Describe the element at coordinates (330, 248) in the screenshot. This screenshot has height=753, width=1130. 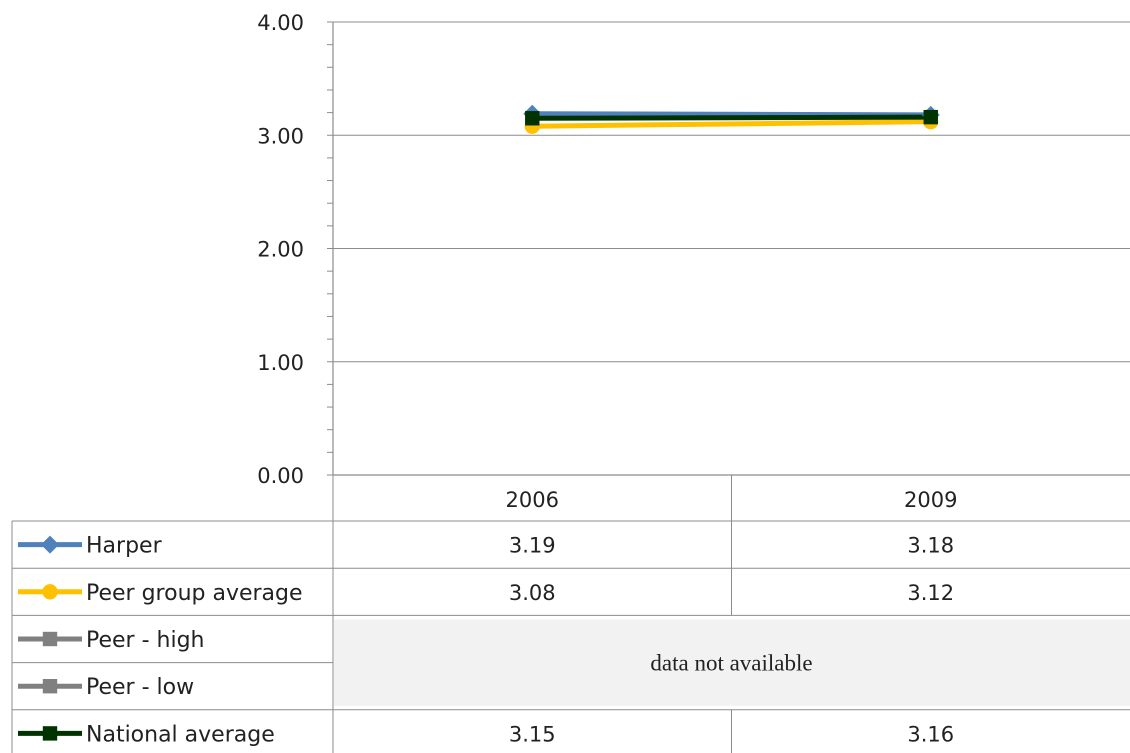
I see `y-axis-minor-ticks` at that location.